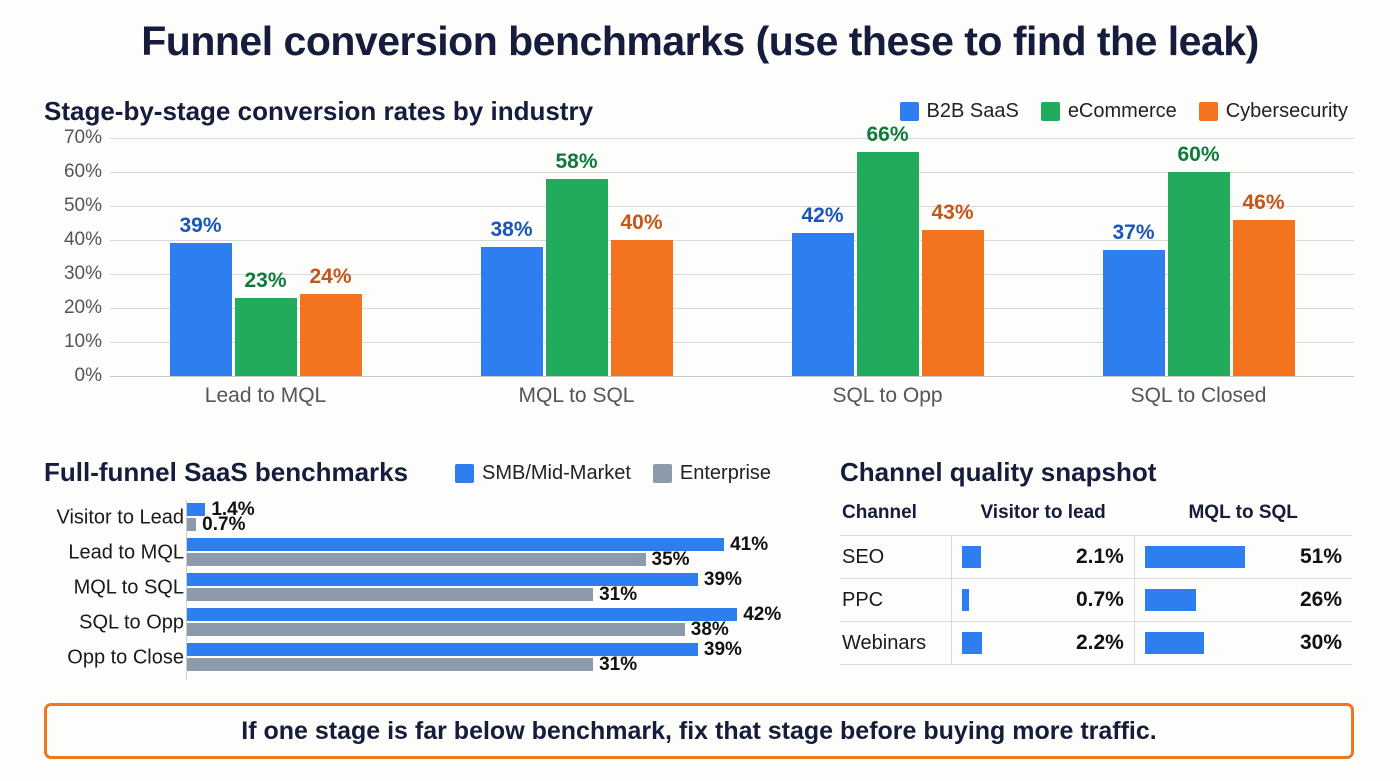 This screenshot has height=781, width=1400. I want to click on legend-item-1: eCommerce, so click(1108, 111).